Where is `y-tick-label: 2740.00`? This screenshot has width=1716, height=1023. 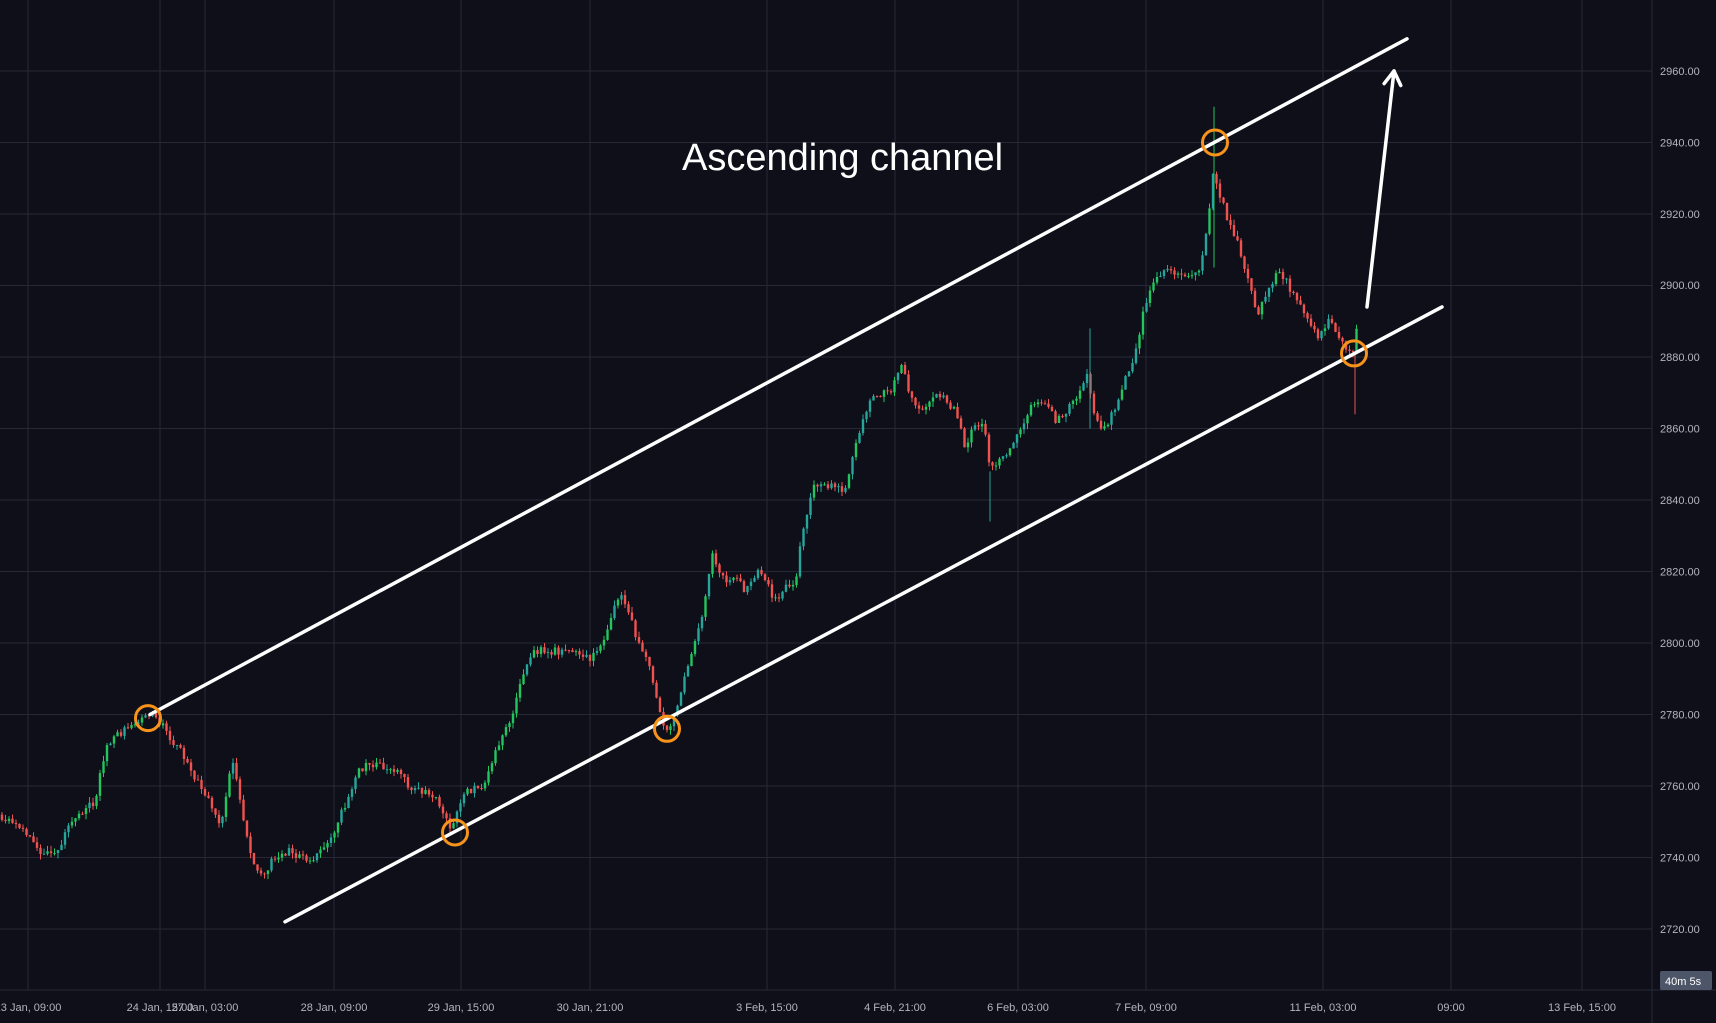 y-tick-label: 2740.00 is located at coordinates (1680, 859).